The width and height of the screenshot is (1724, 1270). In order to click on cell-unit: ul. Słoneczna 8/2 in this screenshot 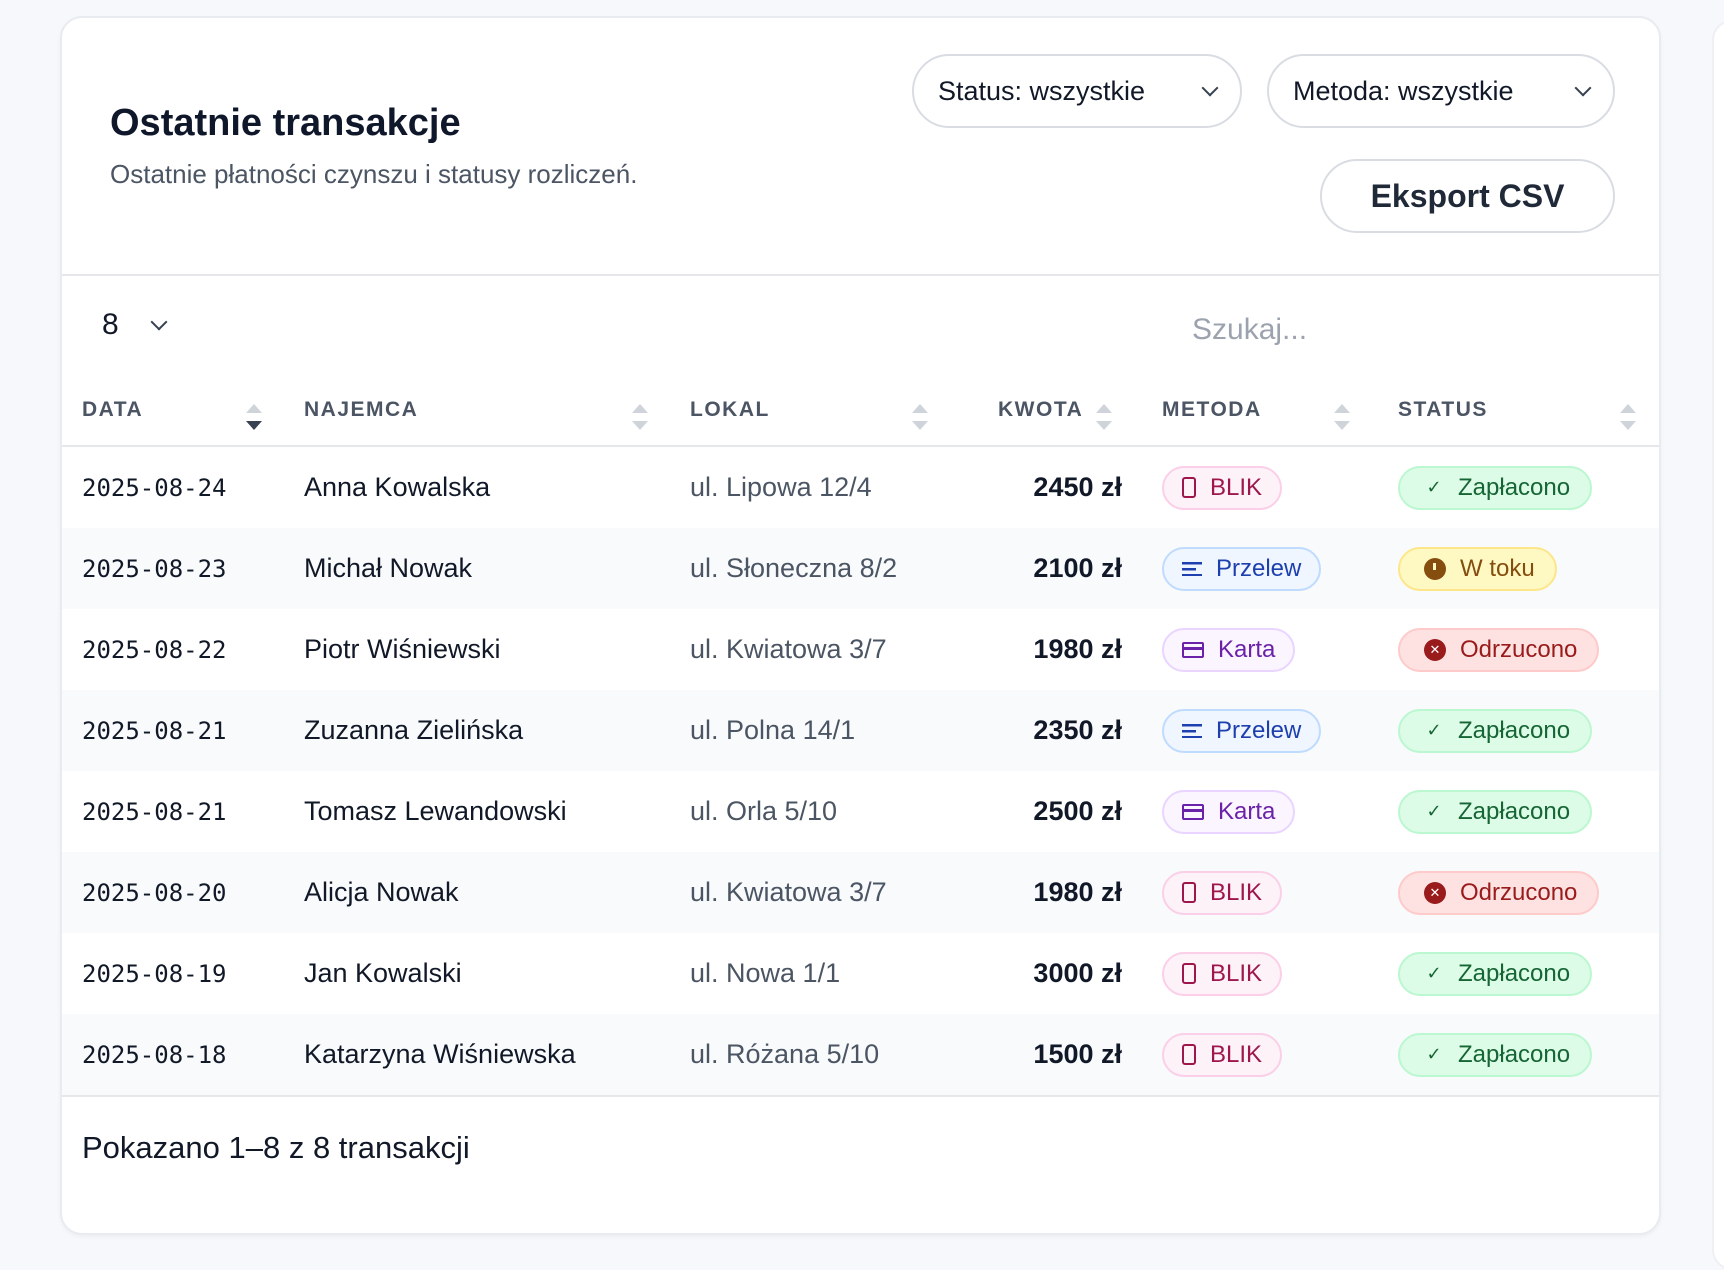, I will do `click(794, 568)`.